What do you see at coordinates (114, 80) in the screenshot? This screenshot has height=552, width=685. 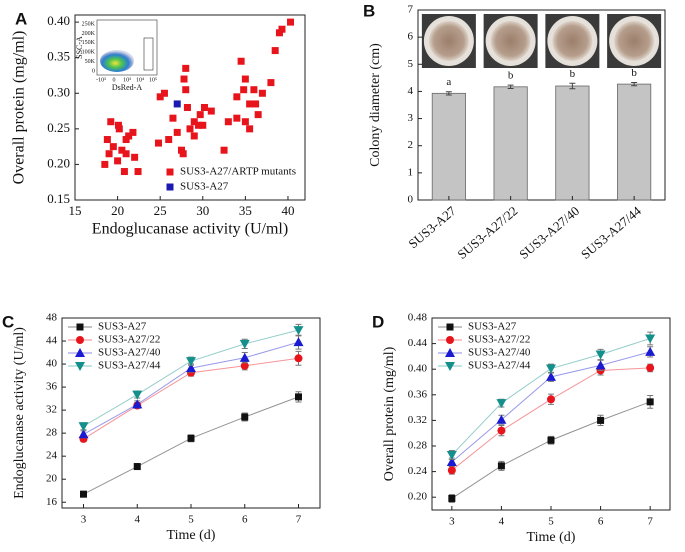 I see `inset-x-tick: 0` at bounding box center [114, 80].